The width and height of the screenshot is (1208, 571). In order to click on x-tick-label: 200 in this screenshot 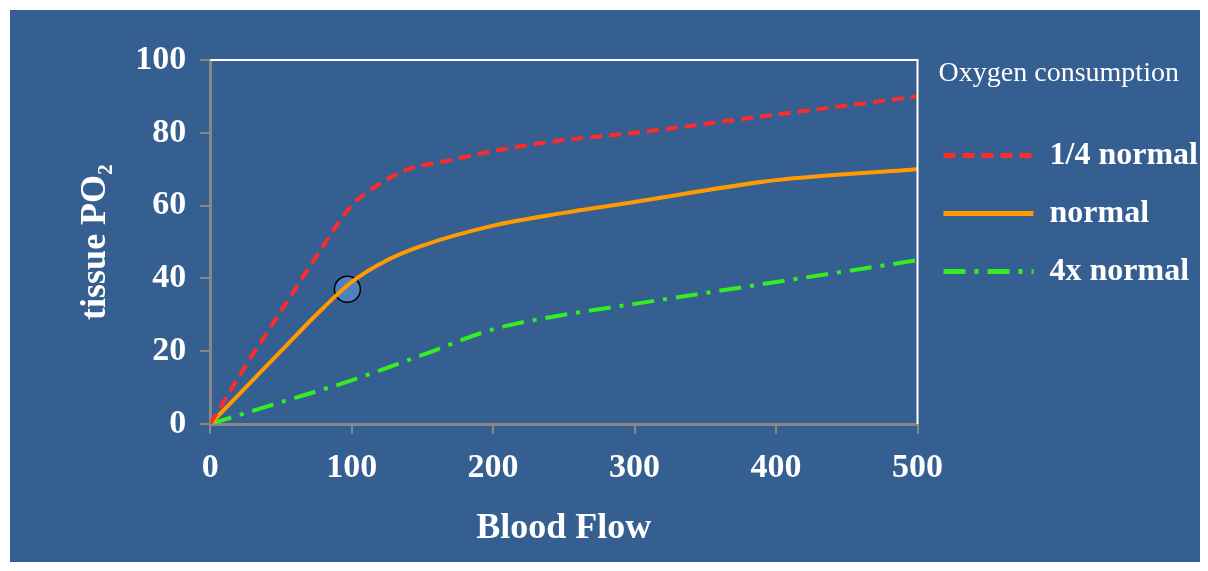, I will do `click(493, 466)`.